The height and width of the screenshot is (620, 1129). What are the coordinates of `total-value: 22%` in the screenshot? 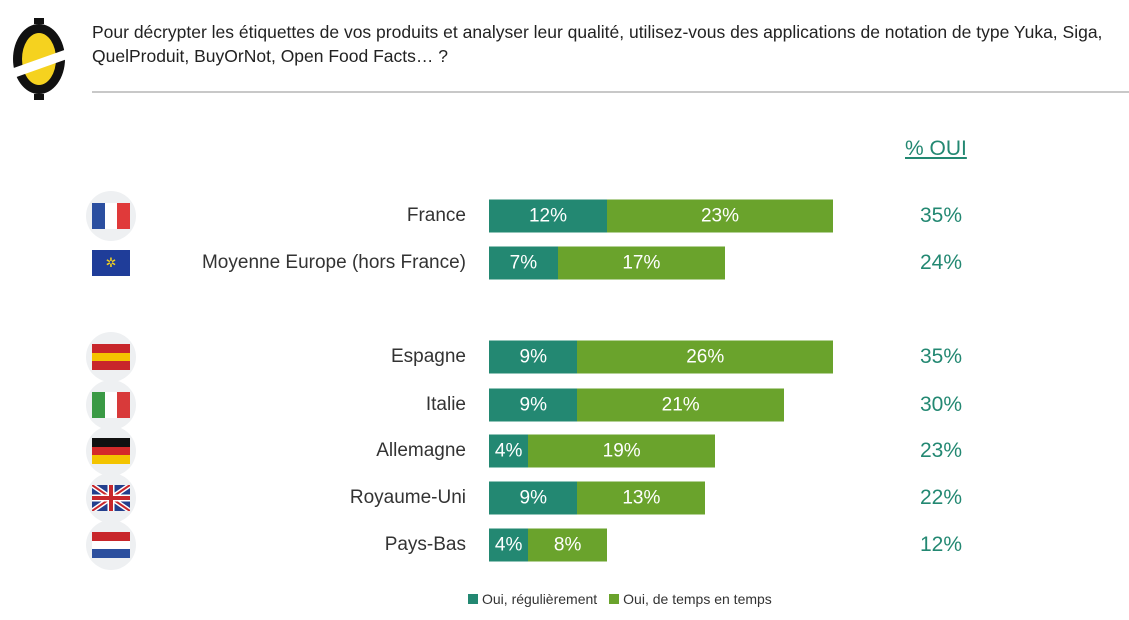 It's located at (941, 497).